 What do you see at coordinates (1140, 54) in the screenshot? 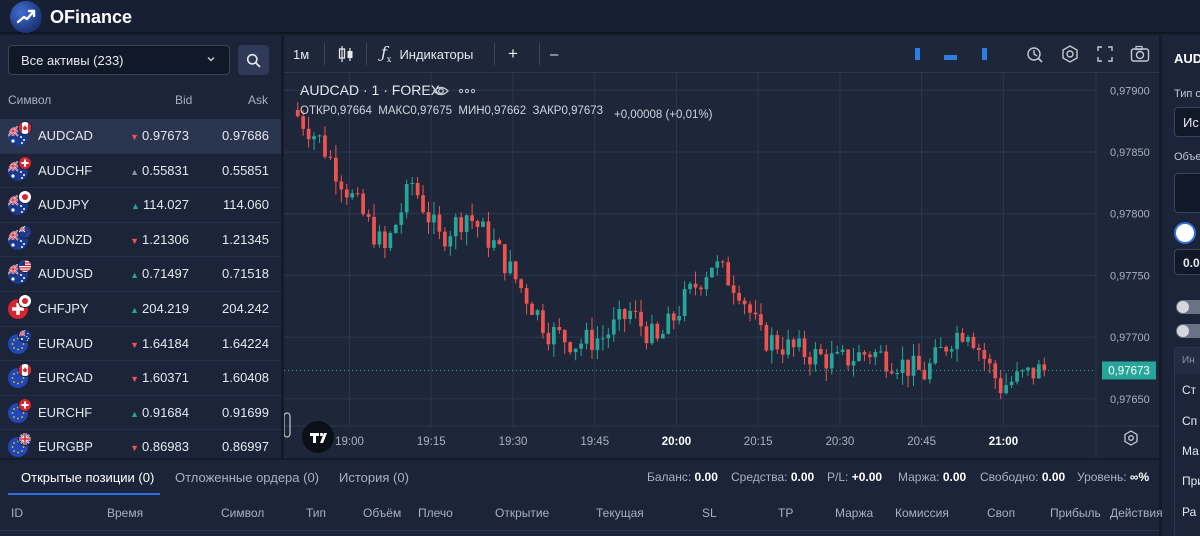
I see `screenshot-button` at bounding box center [1140, 54].